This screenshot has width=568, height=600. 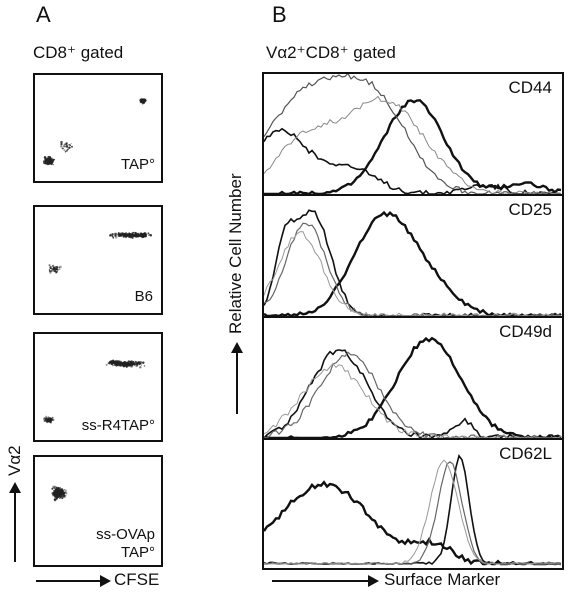 I want to click on a-y-arrowhead, so click(x=15, y=487).